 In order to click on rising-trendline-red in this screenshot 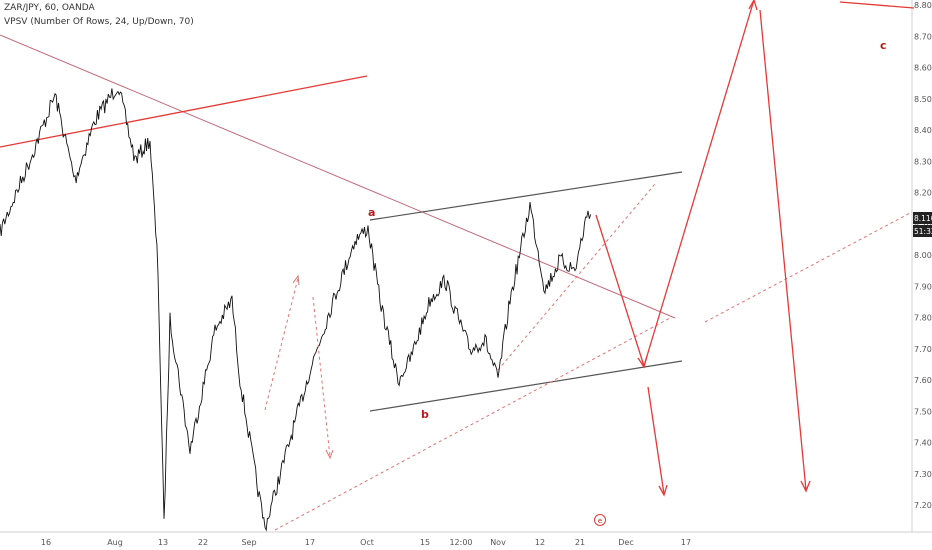, I will do `click(184, 111)`.